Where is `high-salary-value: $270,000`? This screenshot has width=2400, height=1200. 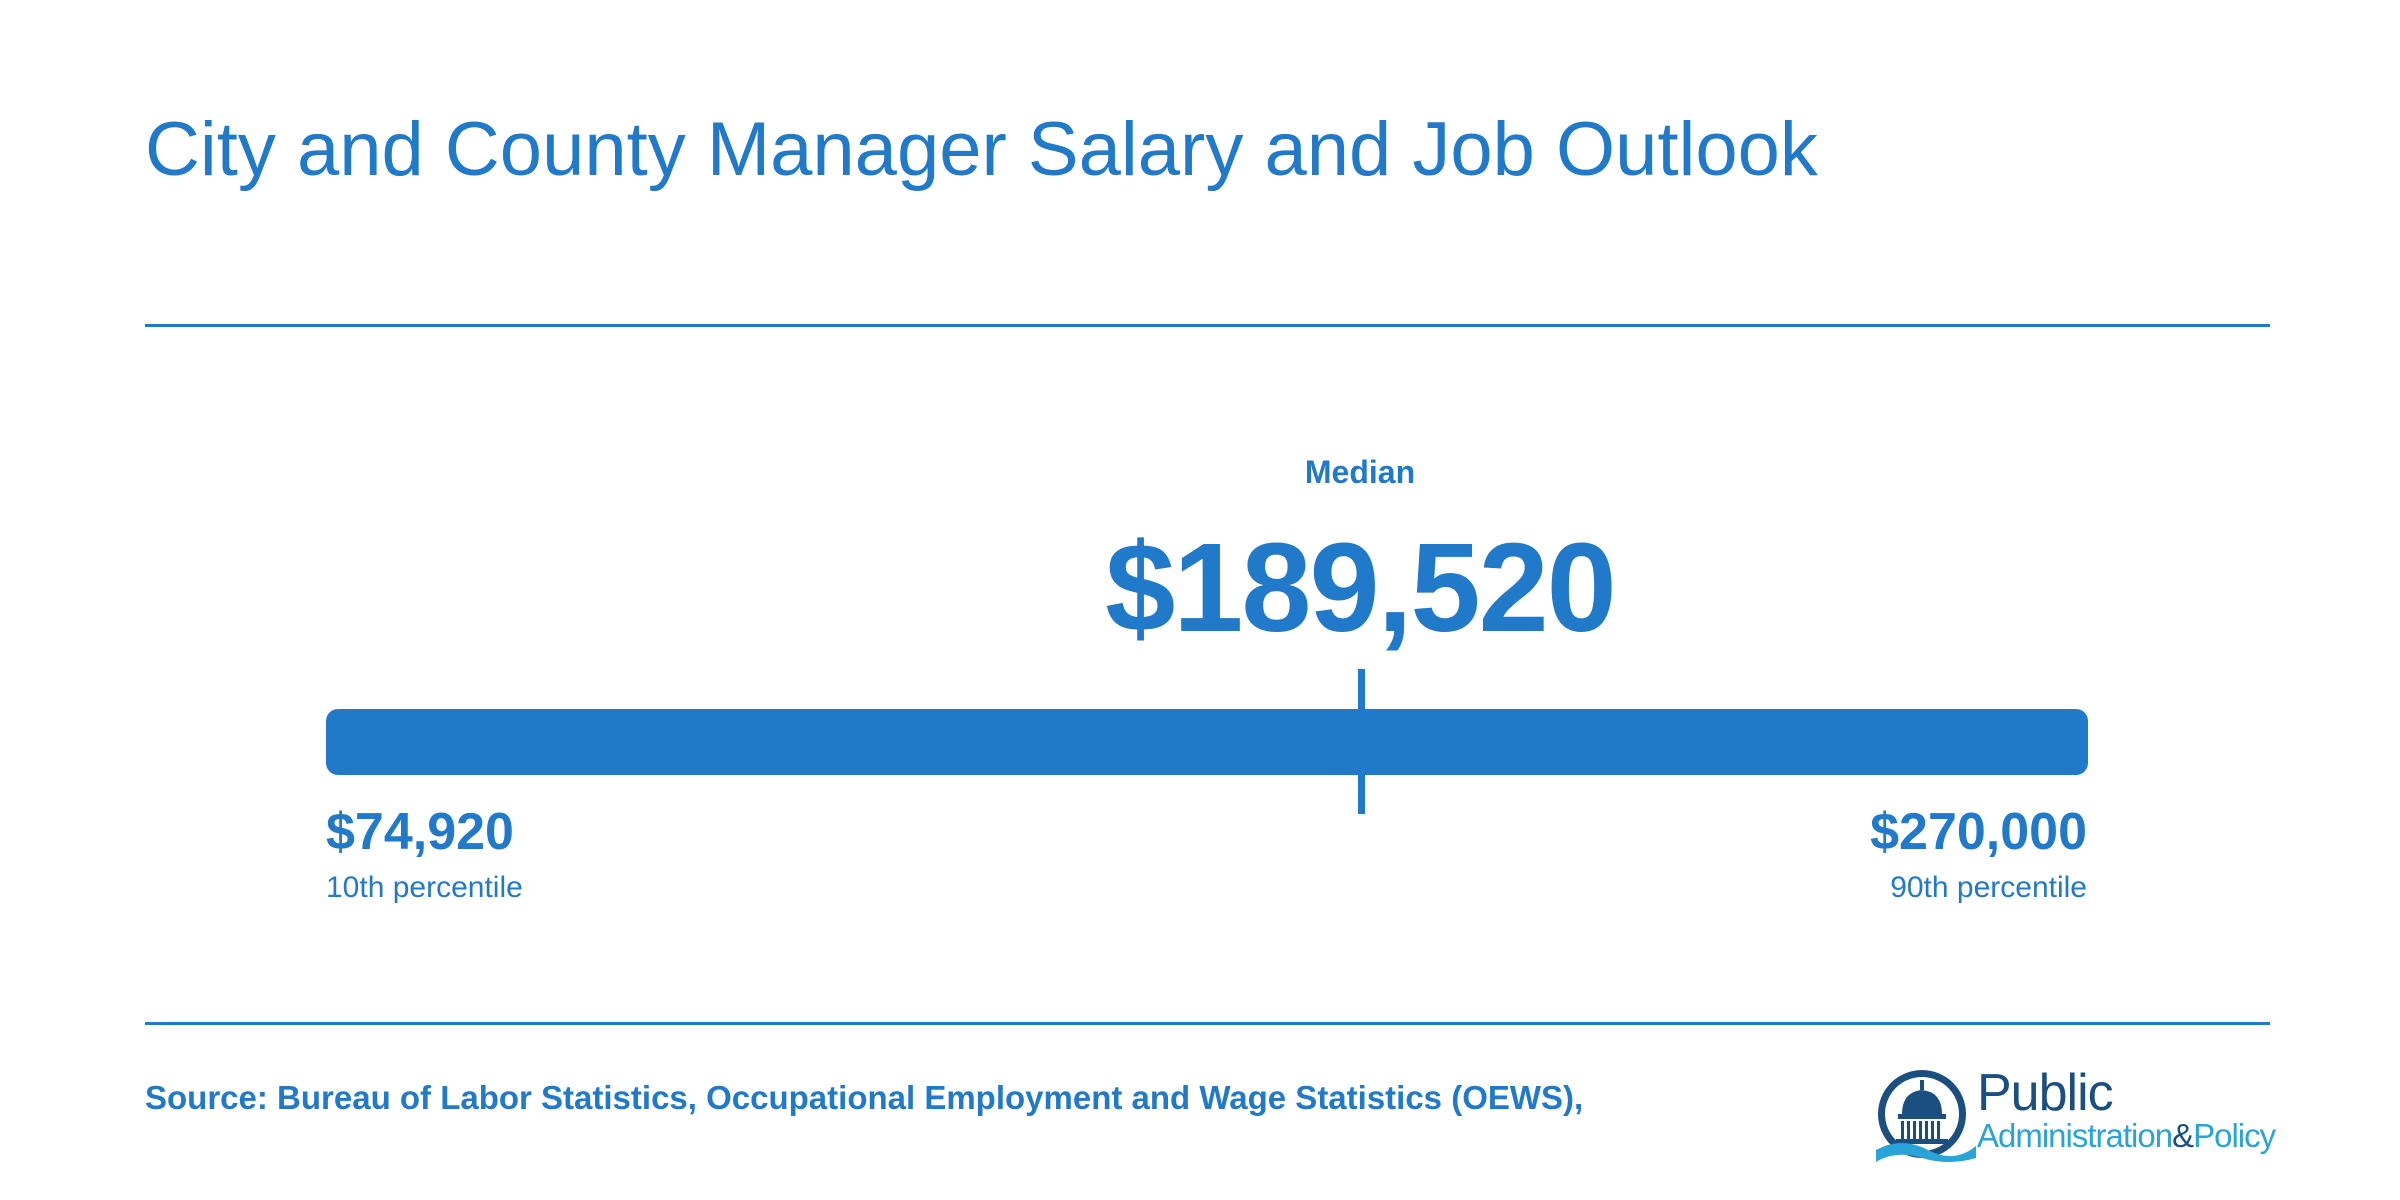
high-salary-value: $270,000 is located at coordinates (1978, 832).